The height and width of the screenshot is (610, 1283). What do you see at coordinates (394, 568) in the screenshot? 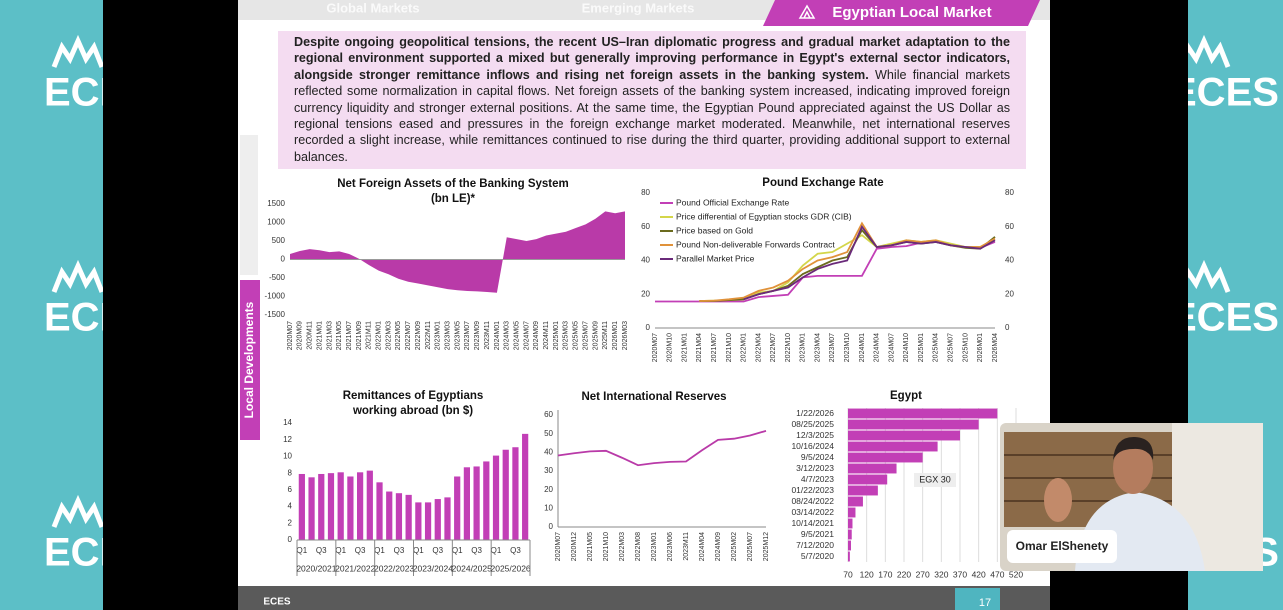
I see `tick-label: 2022/2023` at bounding box center [394, 568].